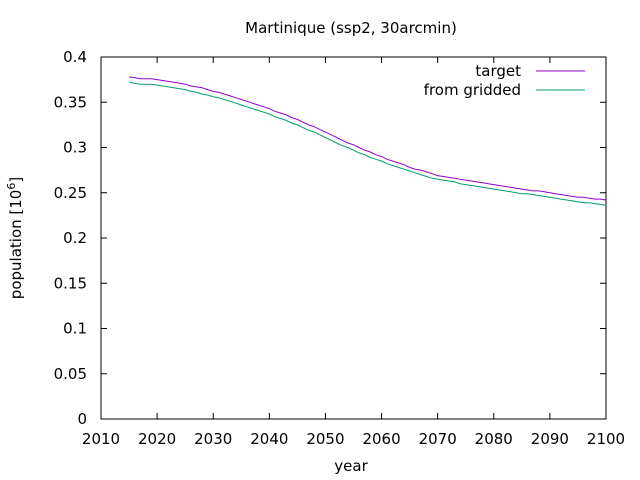  Describe the element at coordinates (606, 439) in the screenshot. I see `x-tick-label: 2100` at that location.